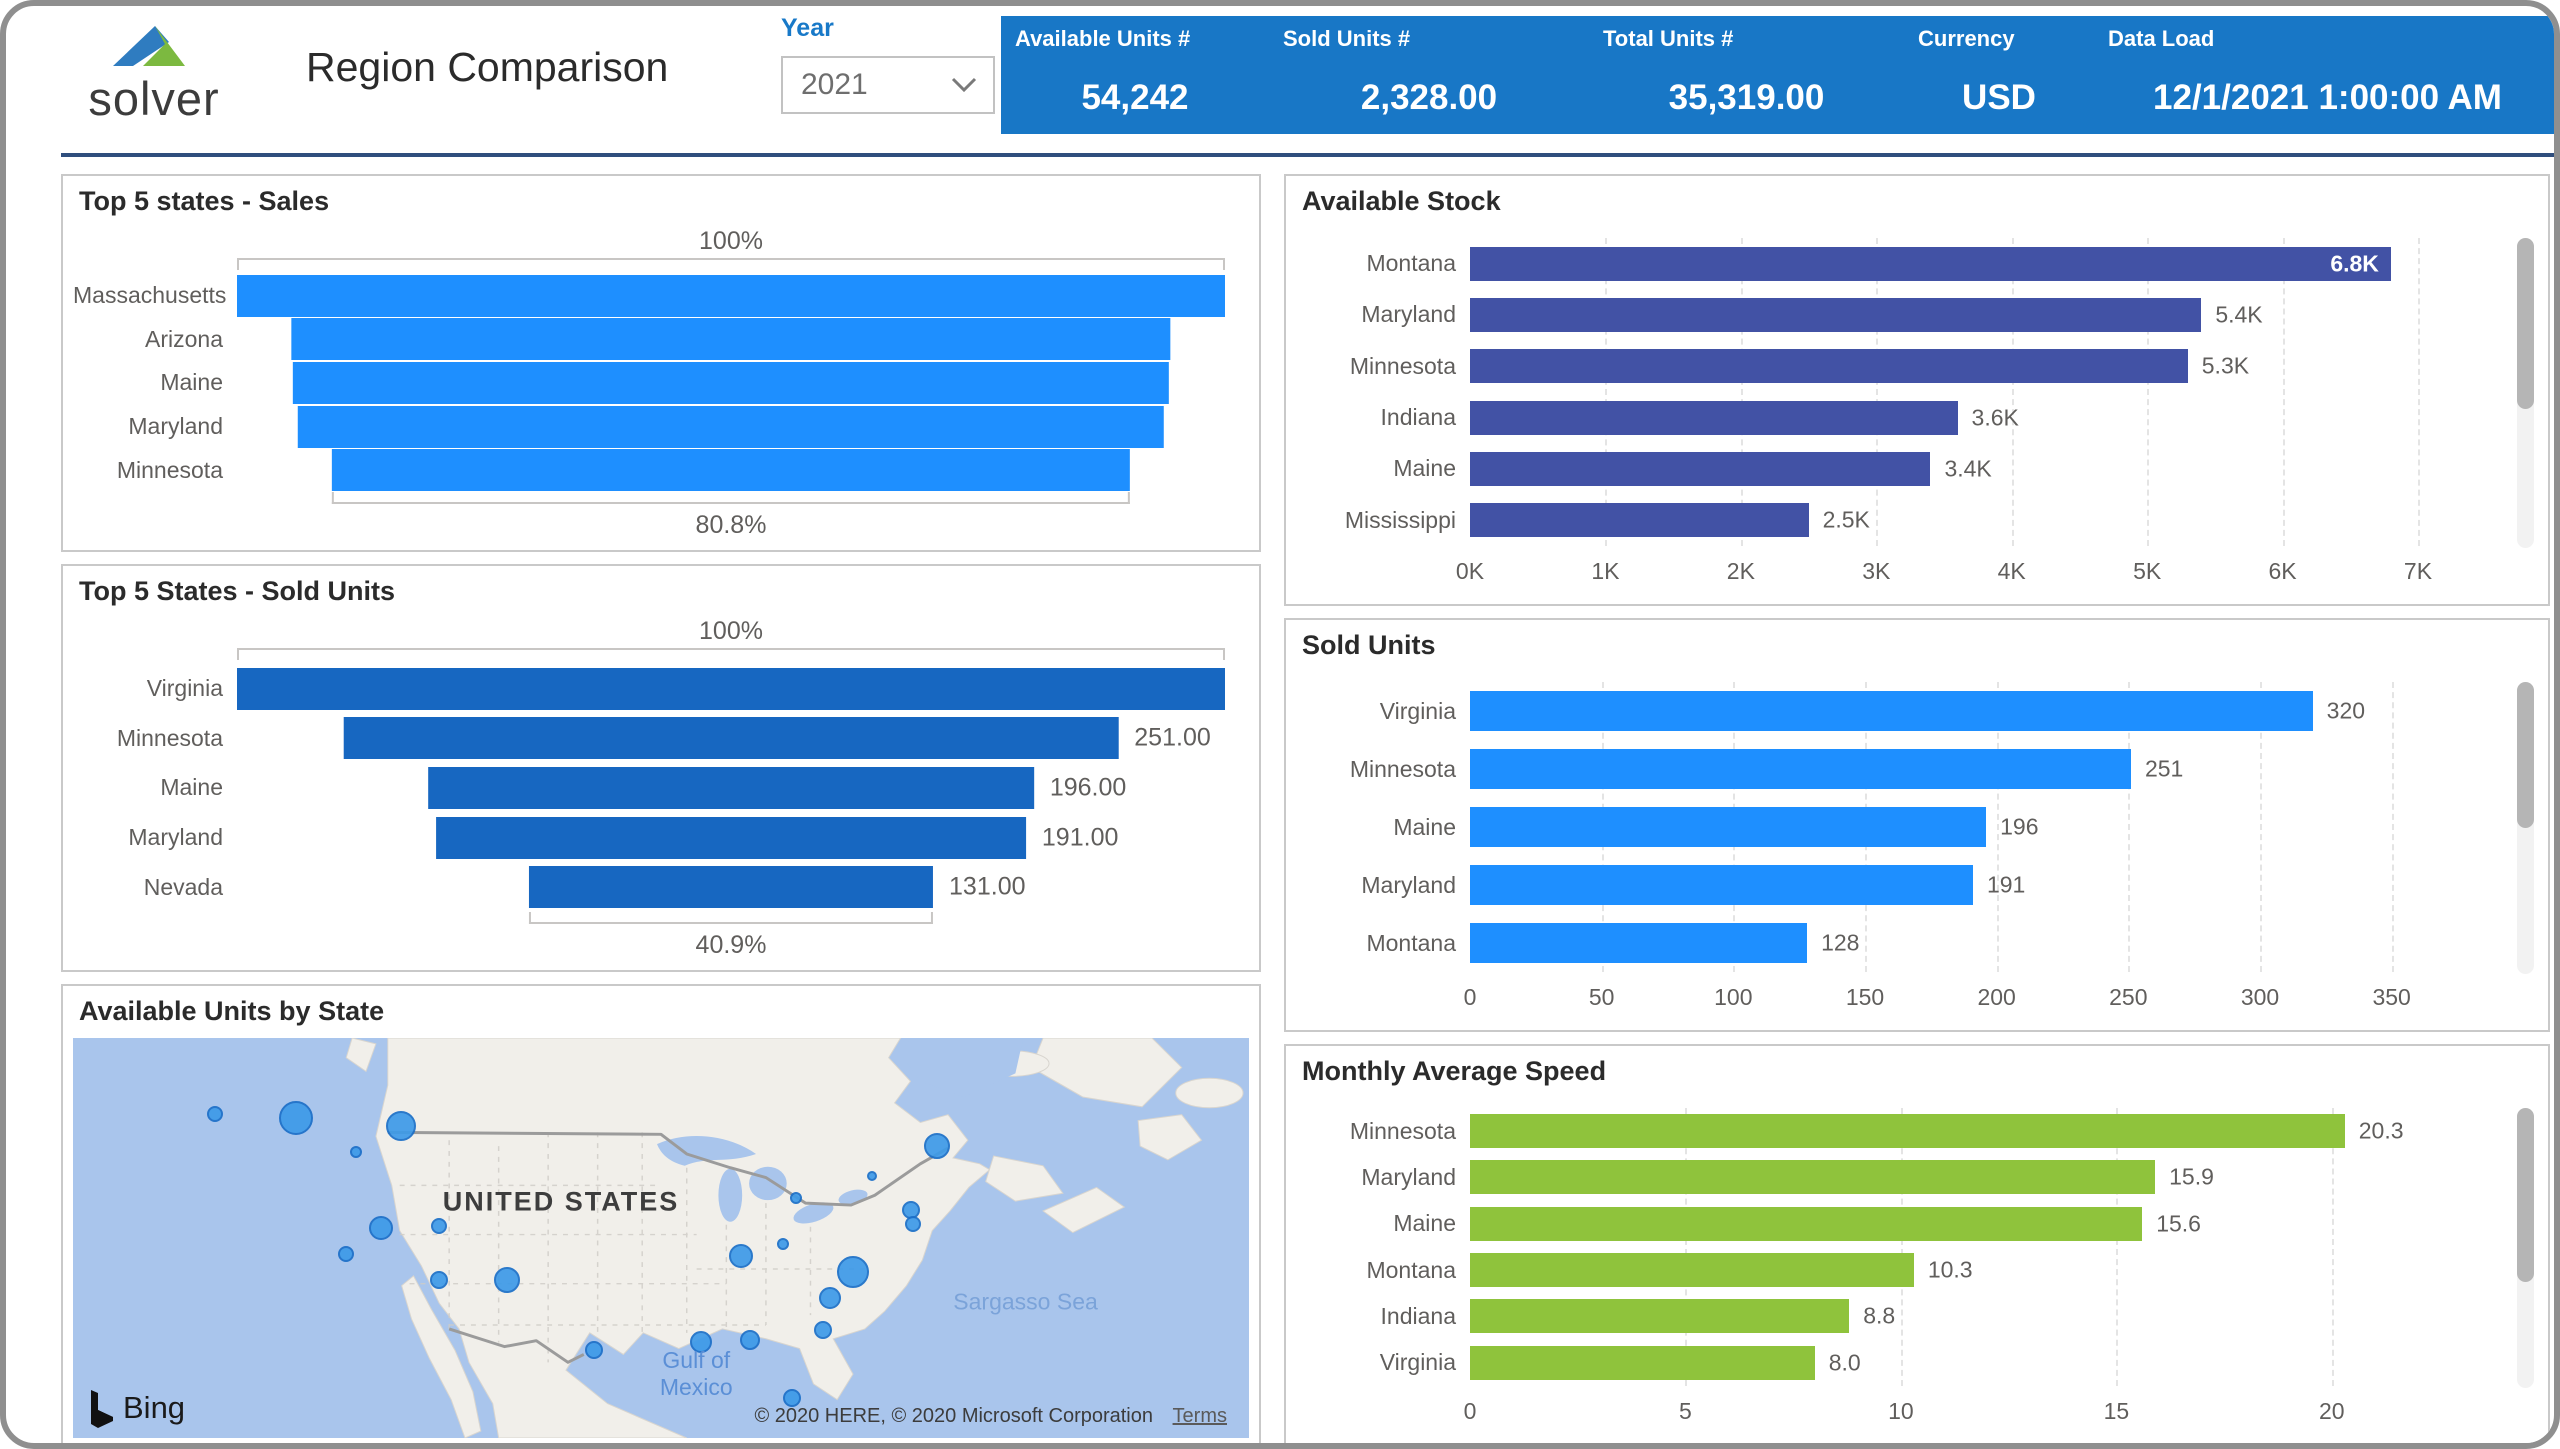  I want to click on x-tick-label: 6K, so click(2282, 571).